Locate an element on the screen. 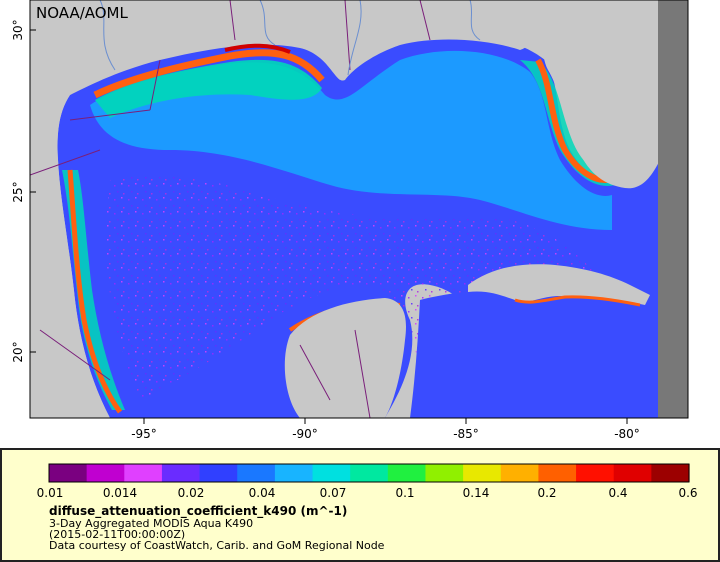 This screenshot has height=562, width=720. colorbar-tick-label: 0.1 is located at coordinates (404, 493).